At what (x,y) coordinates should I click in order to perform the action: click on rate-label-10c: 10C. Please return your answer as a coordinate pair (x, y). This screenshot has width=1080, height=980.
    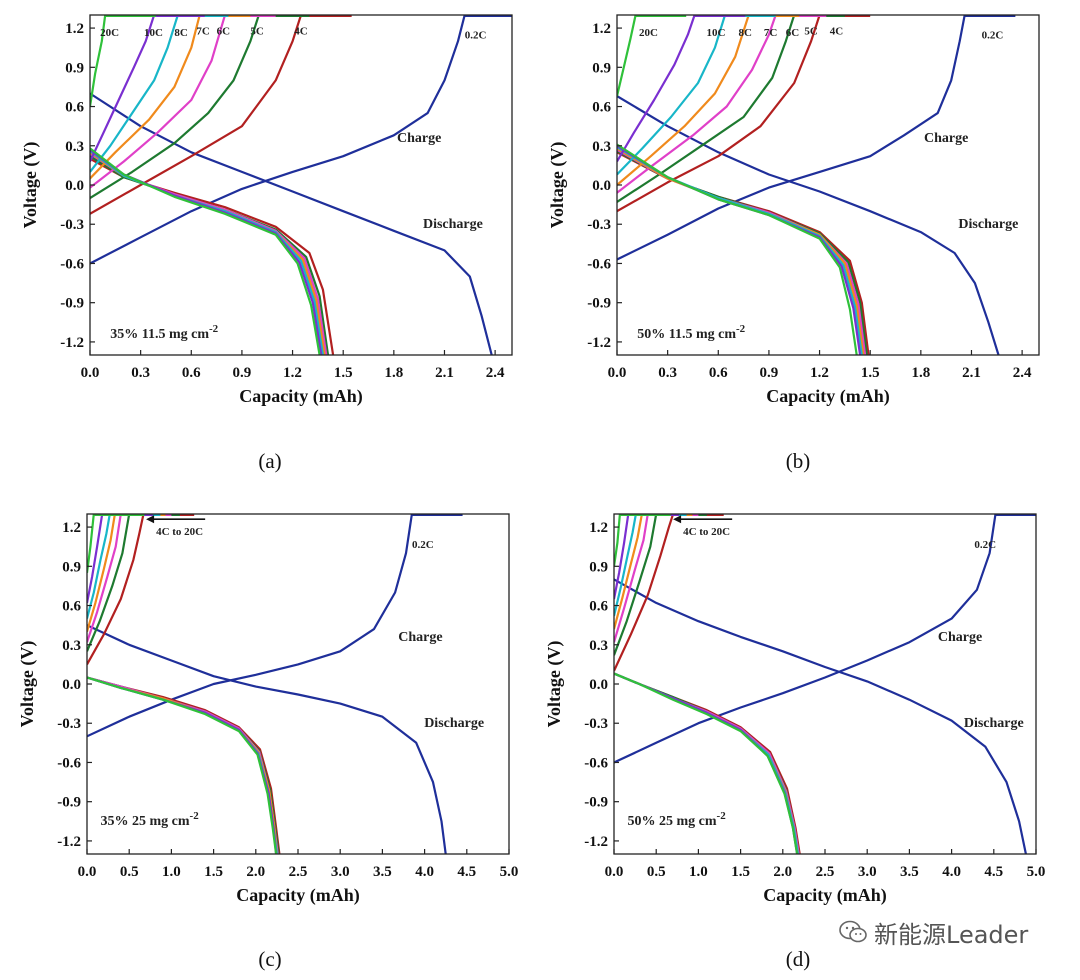
    Looking at the image, I should click on (715, 33).